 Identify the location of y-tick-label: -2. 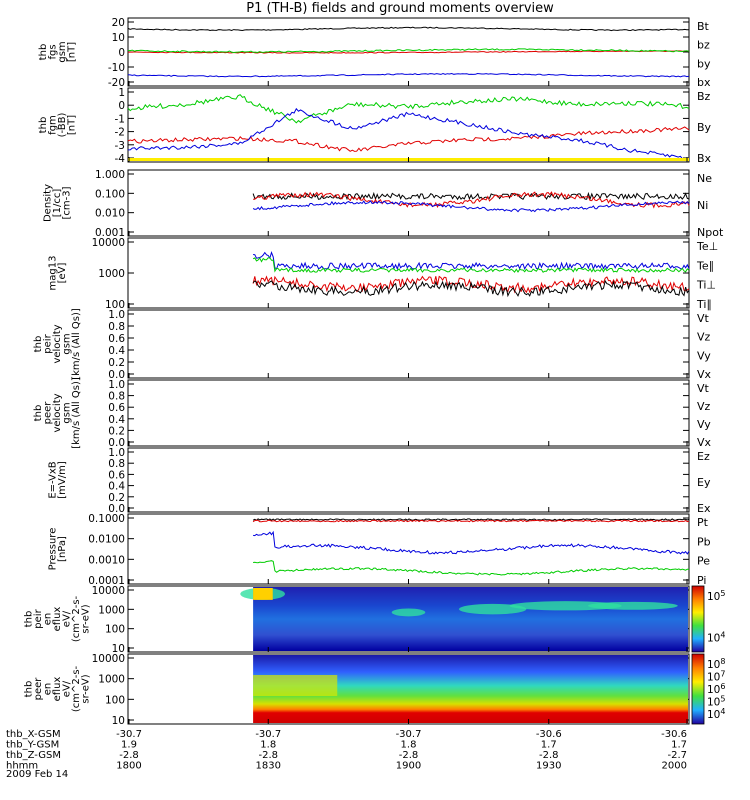
(120, 133).